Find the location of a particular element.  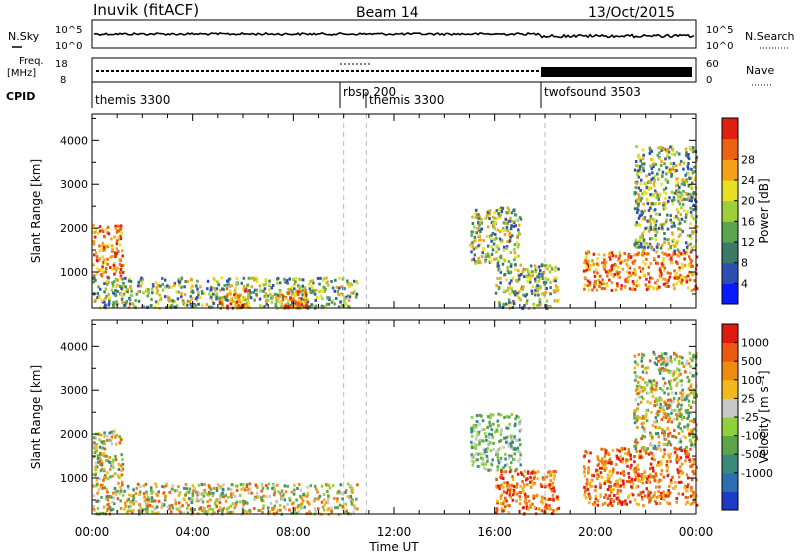

cpid-segment-3: twofsound 3503 is located at coordinates (592, 92).